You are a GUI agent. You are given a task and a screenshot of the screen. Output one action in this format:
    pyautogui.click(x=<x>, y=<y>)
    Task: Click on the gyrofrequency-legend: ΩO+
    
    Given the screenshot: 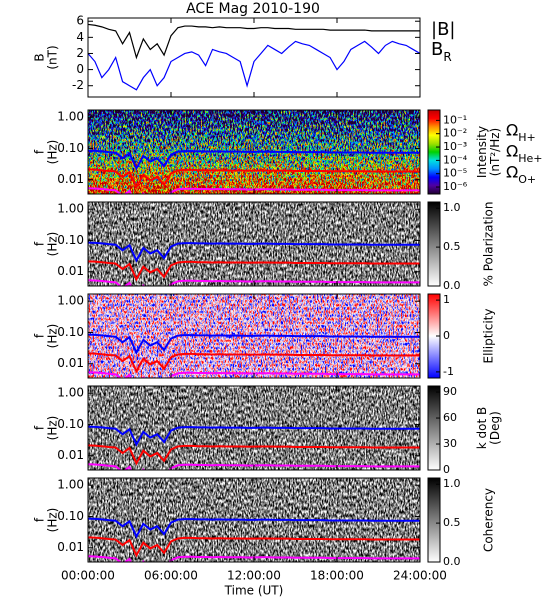 What is the action you would take?
    pyautogui.click(x=521, y=174)
    